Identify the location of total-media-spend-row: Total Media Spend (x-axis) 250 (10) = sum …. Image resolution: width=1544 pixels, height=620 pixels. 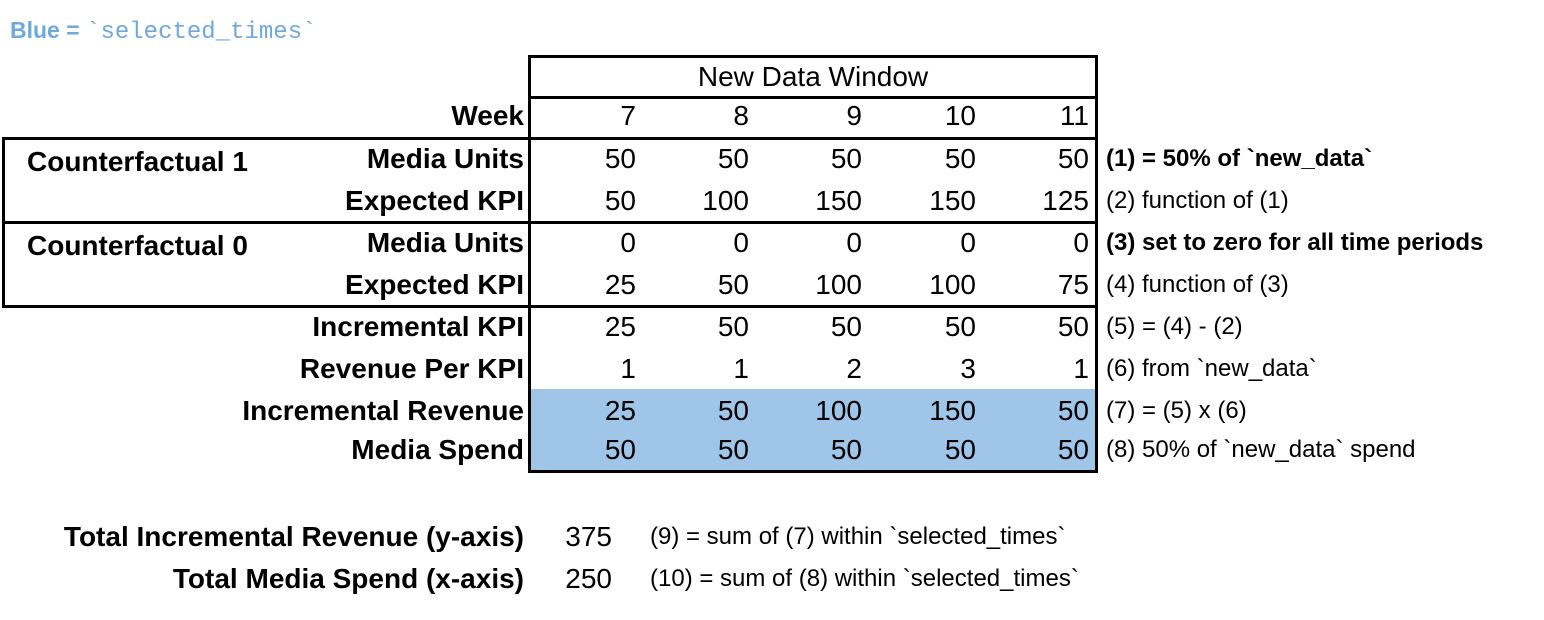
(772, 579).